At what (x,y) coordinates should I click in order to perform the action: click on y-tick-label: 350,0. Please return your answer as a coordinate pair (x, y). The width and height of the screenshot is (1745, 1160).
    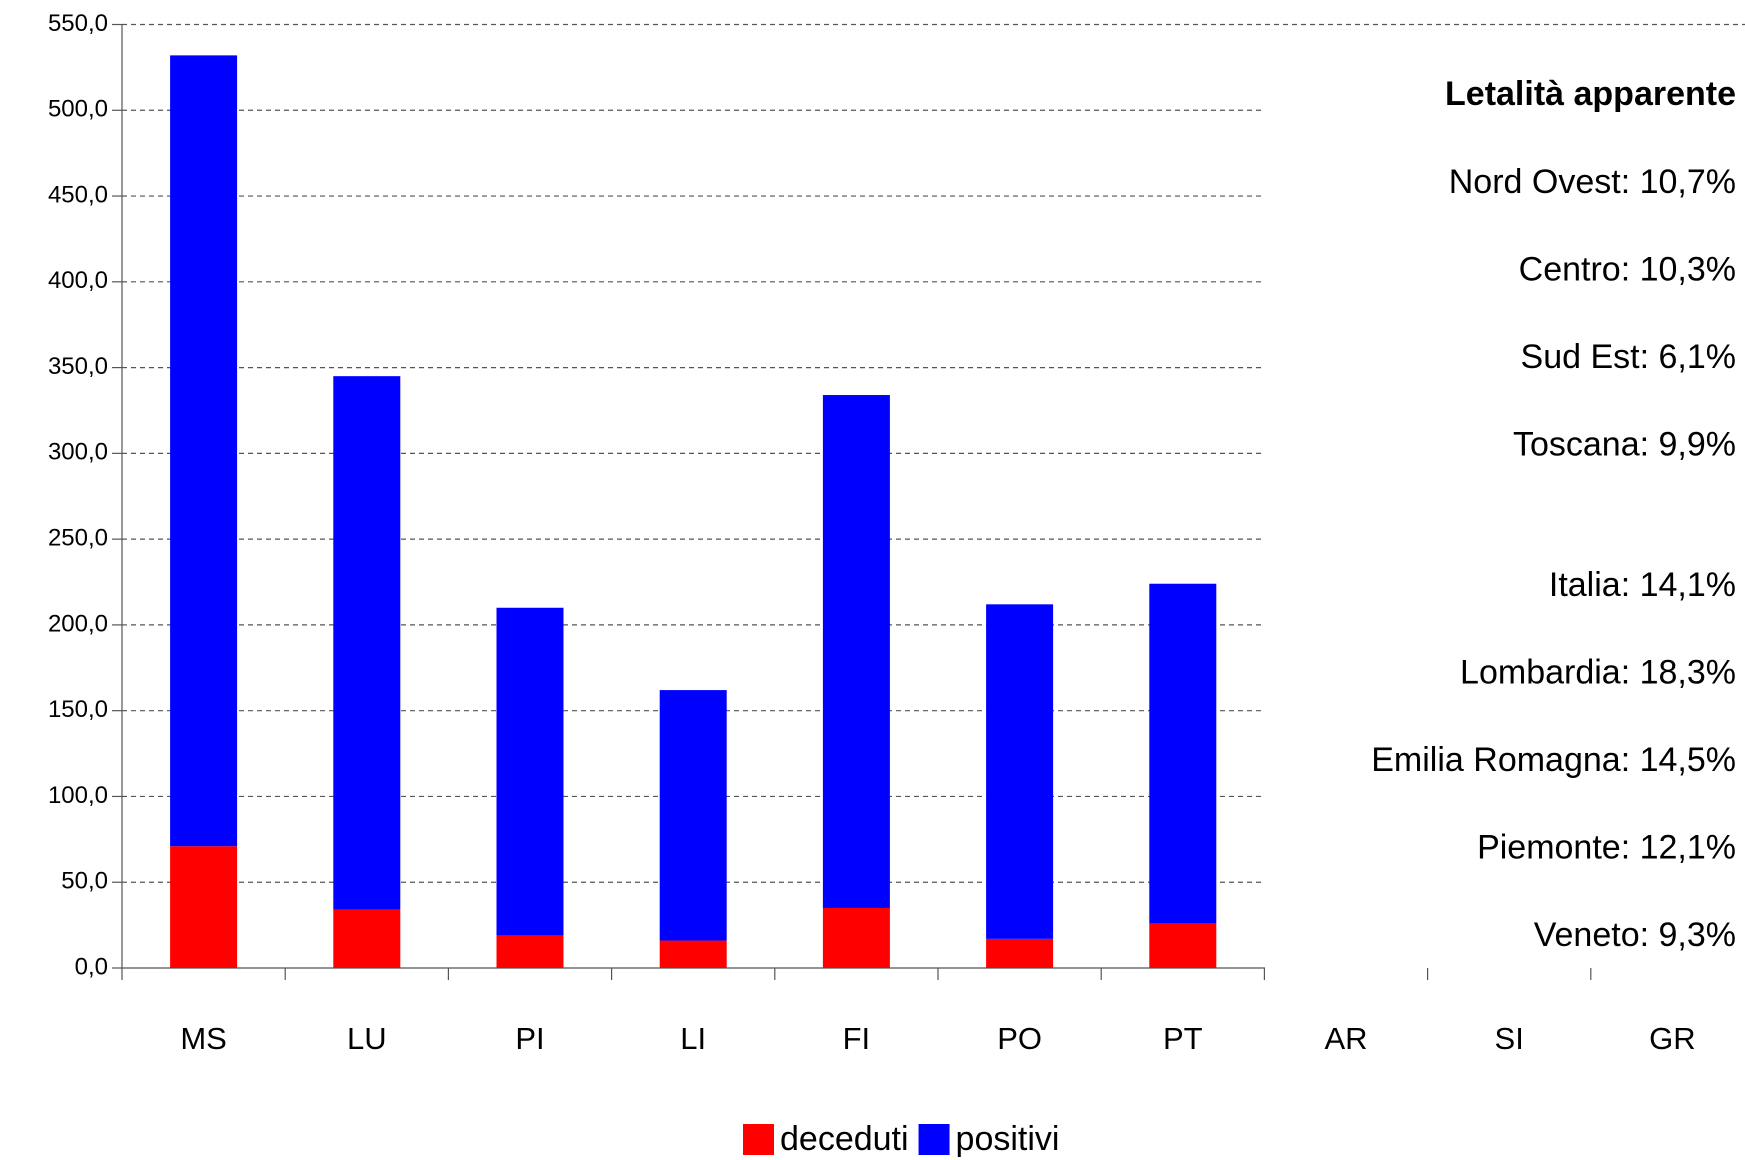
    Looking at the image, I should click on (78, 366).